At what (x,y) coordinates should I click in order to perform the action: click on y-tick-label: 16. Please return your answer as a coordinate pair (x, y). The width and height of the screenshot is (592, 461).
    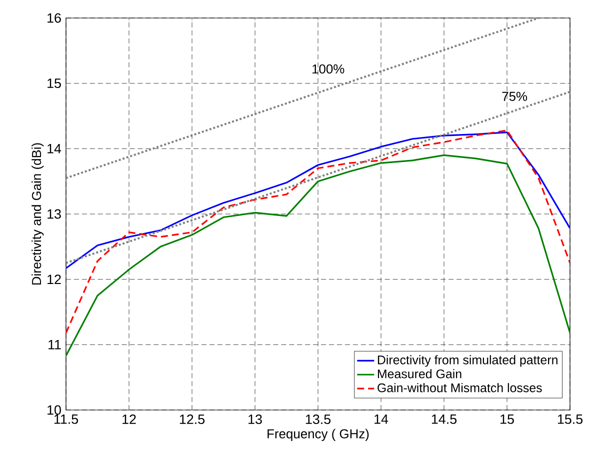
    Looking at the image, I should click on (54, 18).